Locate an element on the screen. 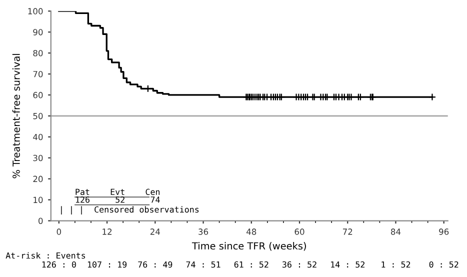  x-tick-label: 0 is located at coordinates (59, 231).